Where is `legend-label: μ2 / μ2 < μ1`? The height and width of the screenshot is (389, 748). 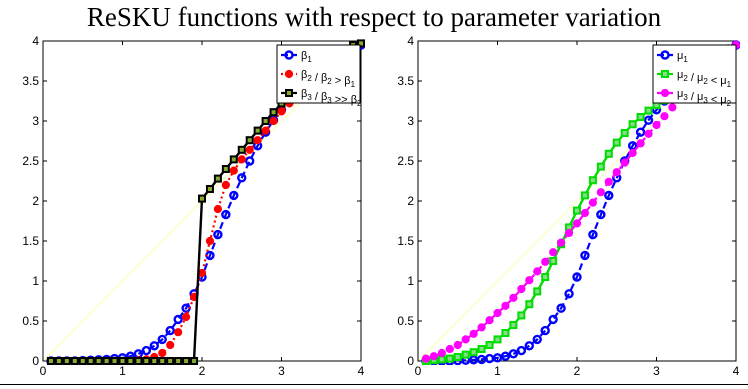
legend-label: μ2 / μ2 < μ1 is located at coordinates (704, 79).